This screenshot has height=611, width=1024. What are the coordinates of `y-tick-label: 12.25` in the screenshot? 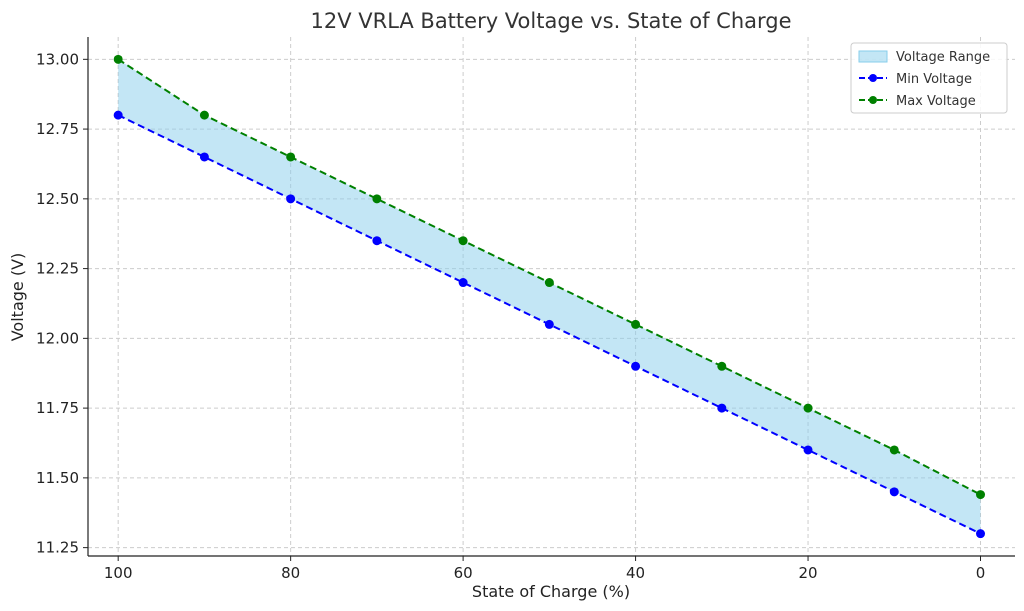 It's located at (57, 269).